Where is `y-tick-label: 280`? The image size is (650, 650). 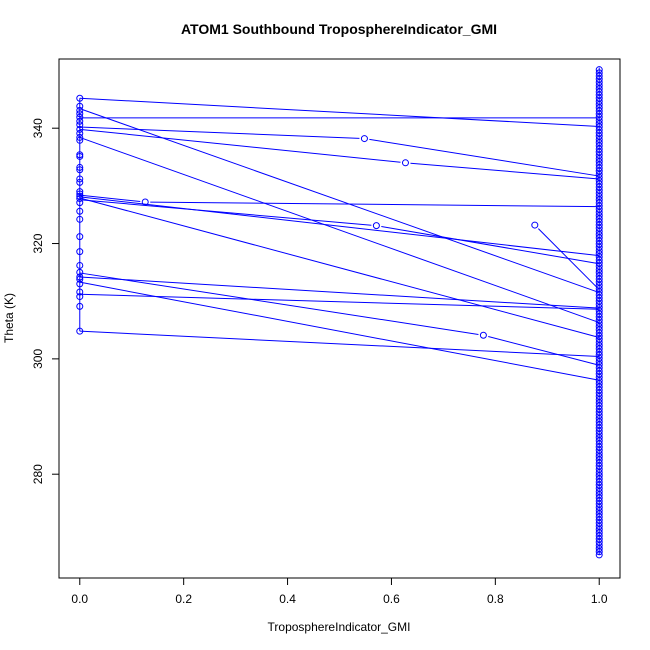 y-tick-label: 280 is located at coordinates (38, 474).